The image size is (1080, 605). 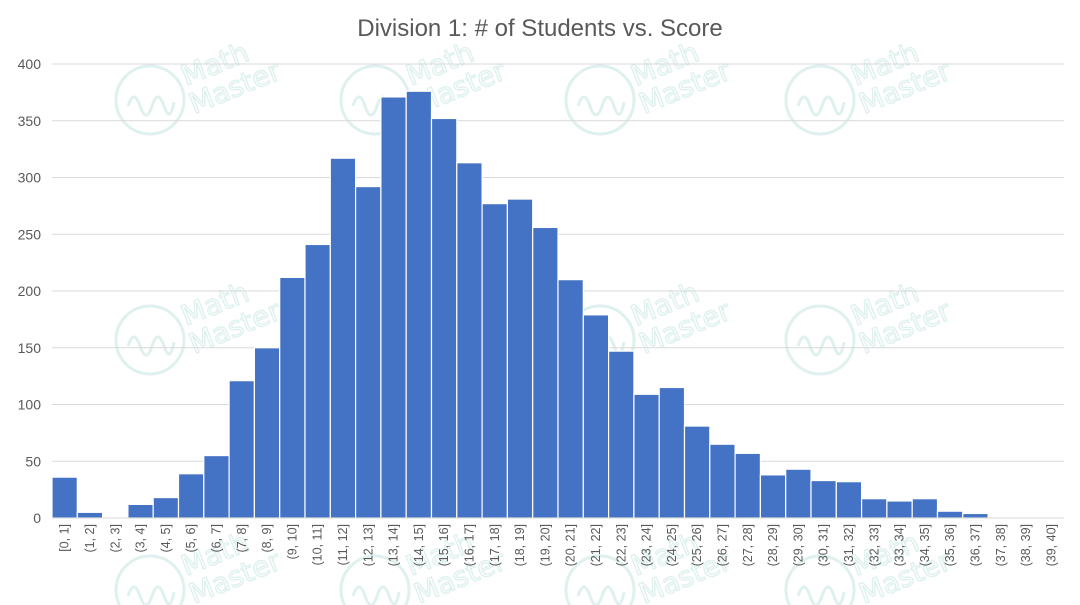 What do you see at coordinates (90, 538) in the screenshot?
I see `x-tick-label: (1, 2]` at bounding box center [90, 538].